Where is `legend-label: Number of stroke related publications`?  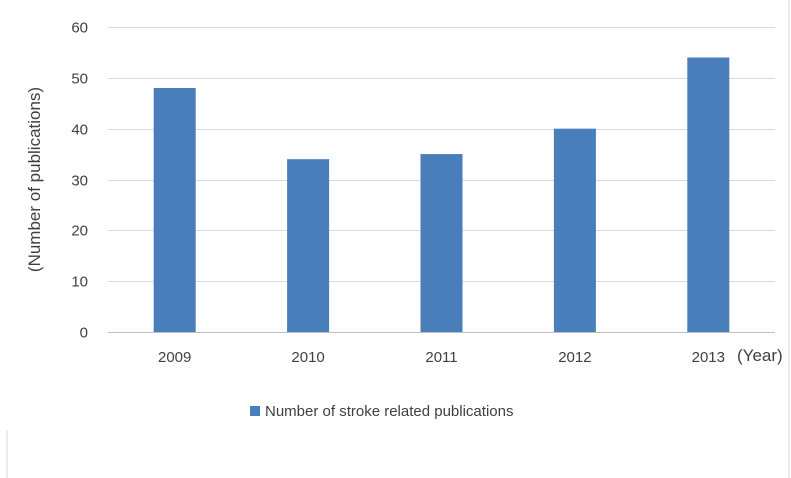
legend-label: Number of stroke related publications is located at coordinates (389, 411).